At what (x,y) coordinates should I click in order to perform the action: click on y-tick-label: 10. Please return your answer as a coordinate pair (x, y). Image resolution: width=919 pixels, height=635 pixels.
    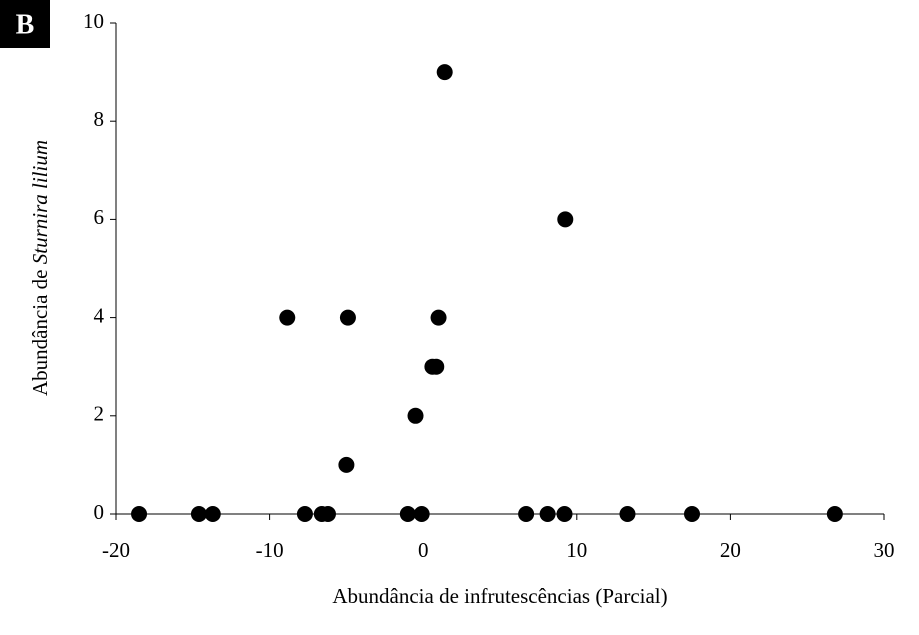
    Looking at the image, I should click on (93, 21).